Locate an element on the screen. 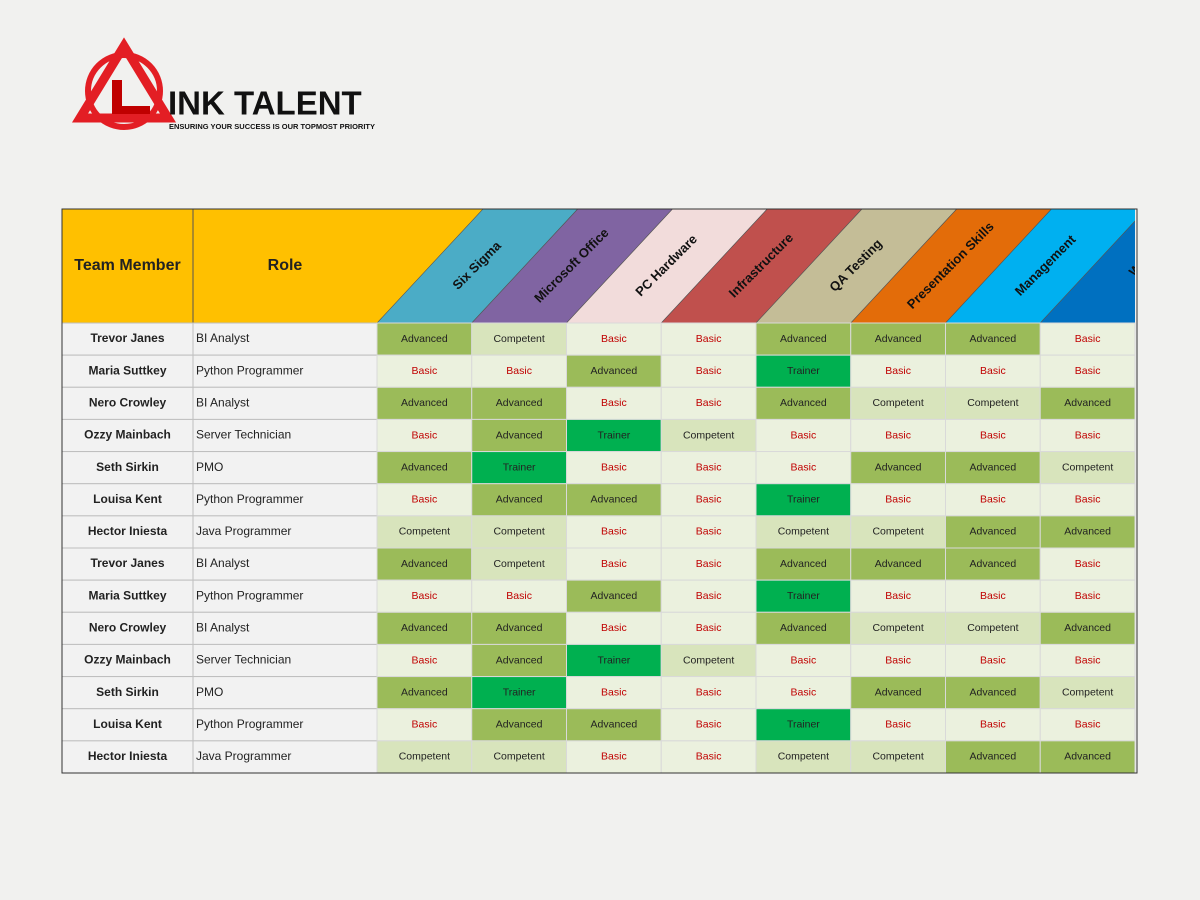 The height and width of the screenshot is (900, 1200). member-name: Trevor Janes is located at coordinates (127, 338).